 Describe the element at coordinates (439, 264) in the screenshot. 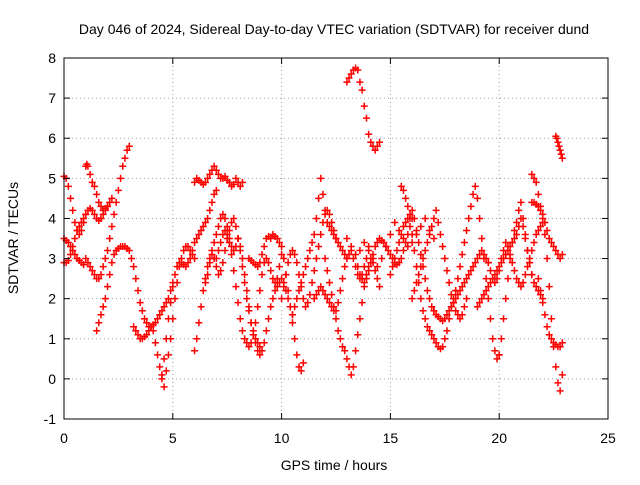

I see `series-track-w` at that location.